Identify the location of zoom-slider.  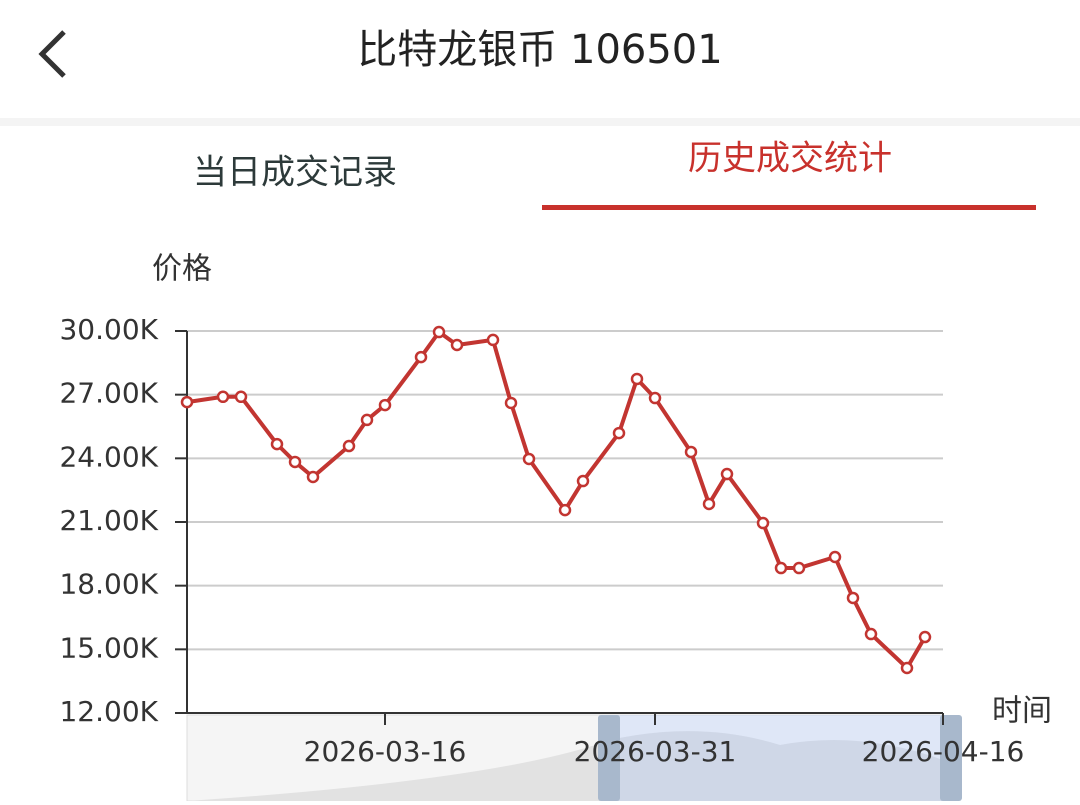
(574, 758).